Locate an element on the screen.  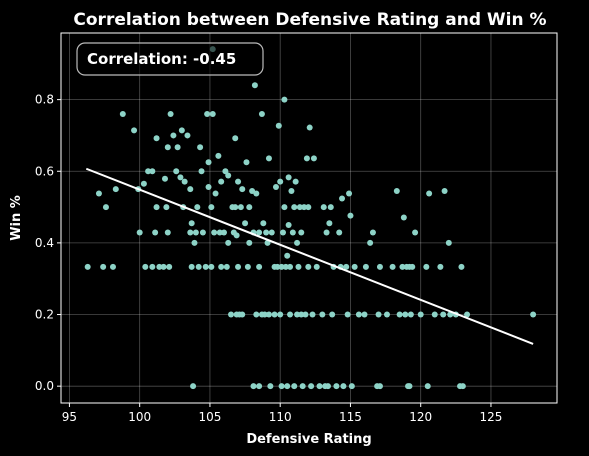
annotation-box is located at coordinates (170, 59).